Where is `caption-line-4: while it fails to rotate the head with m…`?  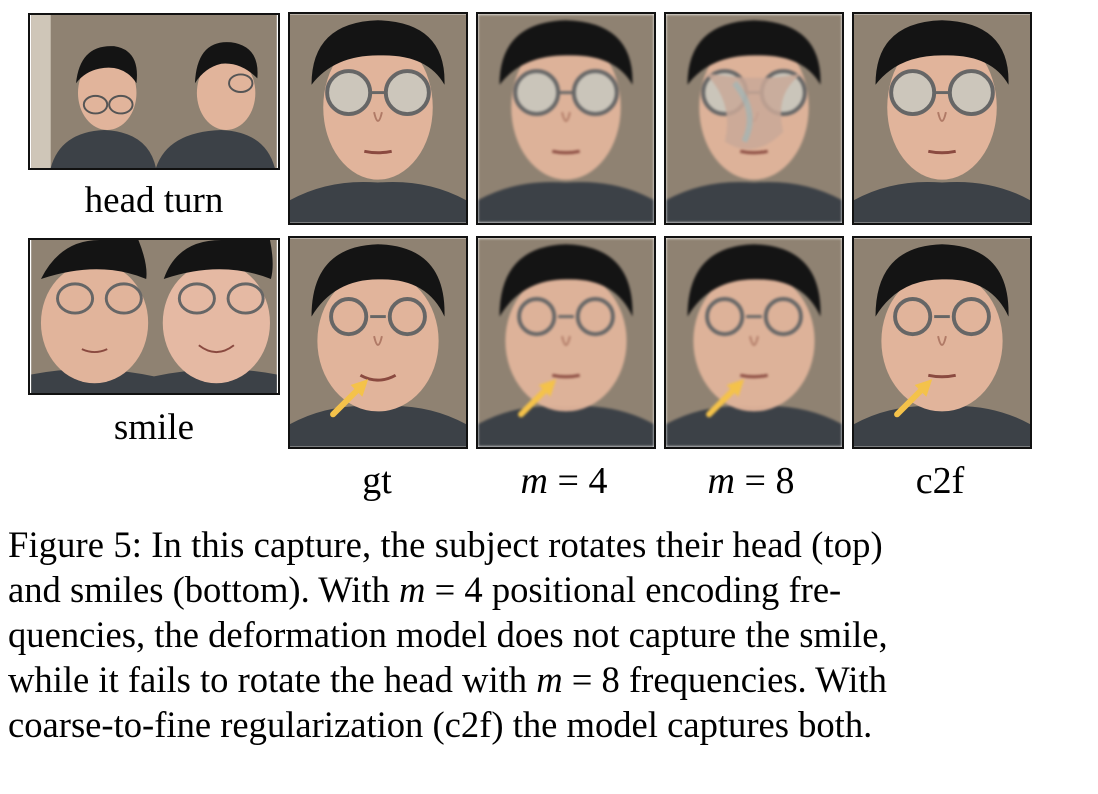
caption-line-4: while it fails to rotate the head with m… is located at coordinates (552, 679).